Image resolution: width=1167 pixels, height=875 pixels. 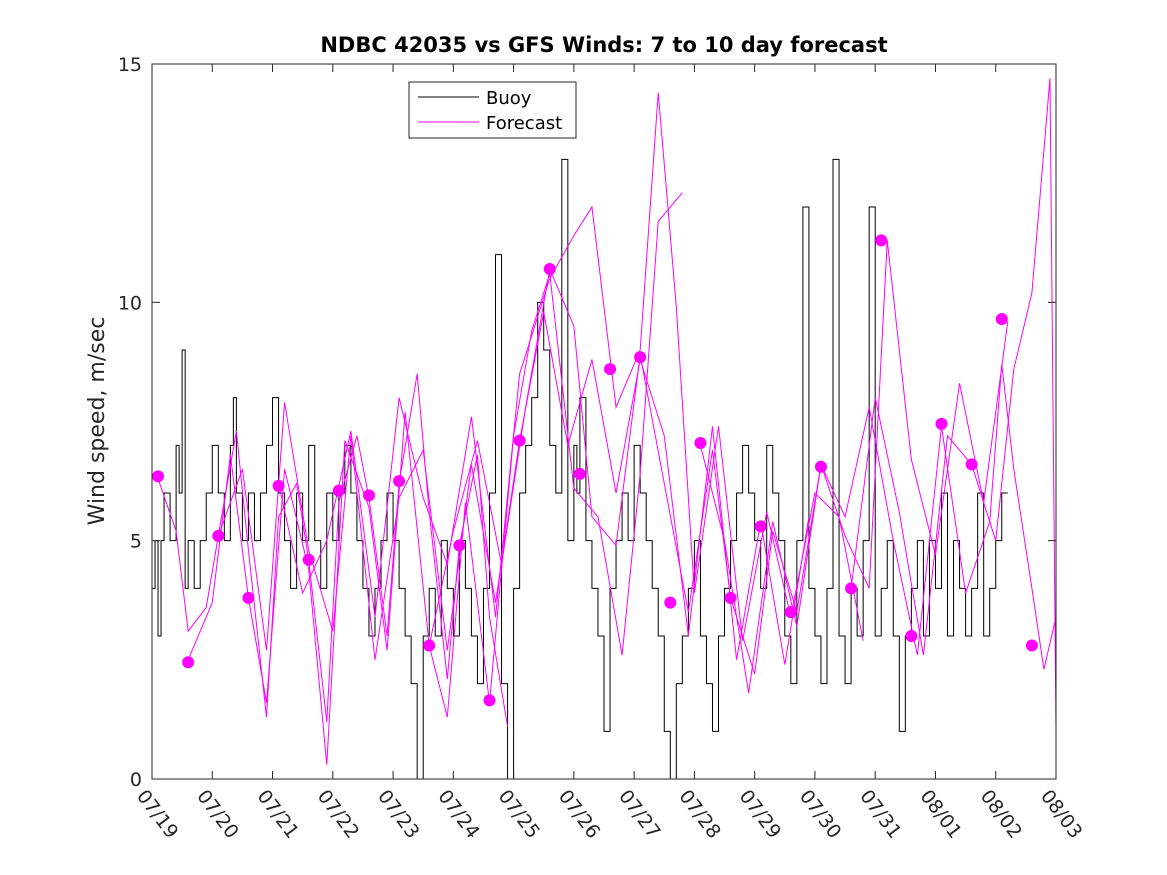 I want to click on legend-forecast-label: Forecast, so click(x=524, y=123).